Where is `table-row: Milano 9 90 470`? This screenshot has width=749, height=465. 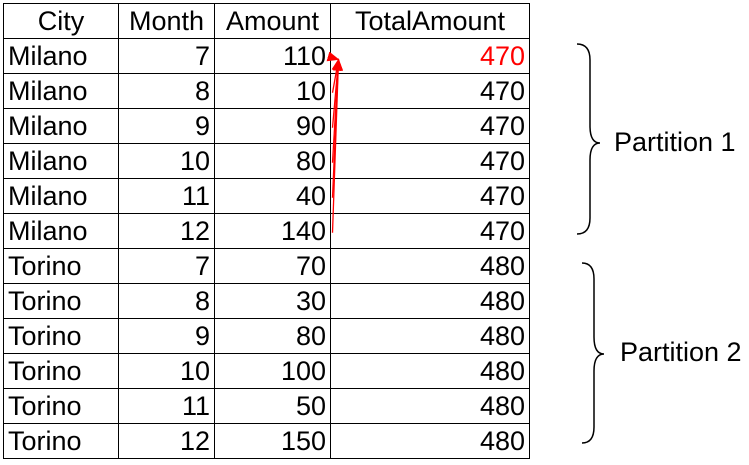
table-row: Milano 9 90 470 is located at coordinates (266, 126).